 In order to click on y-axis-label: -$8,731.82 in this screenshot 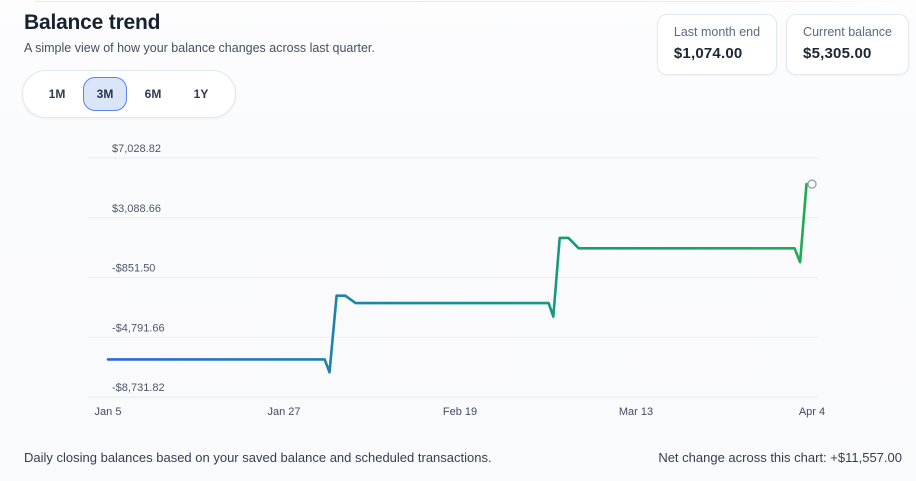, I will do `click(138, 388)`.